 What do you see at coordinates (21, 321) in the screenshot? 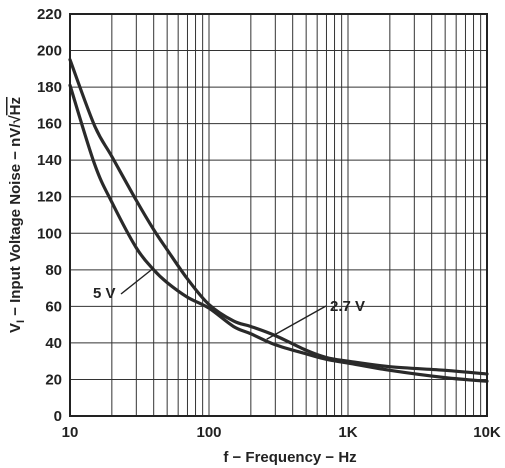
I see `y-axis-label-sub: I` at bounding box center [21, 321].